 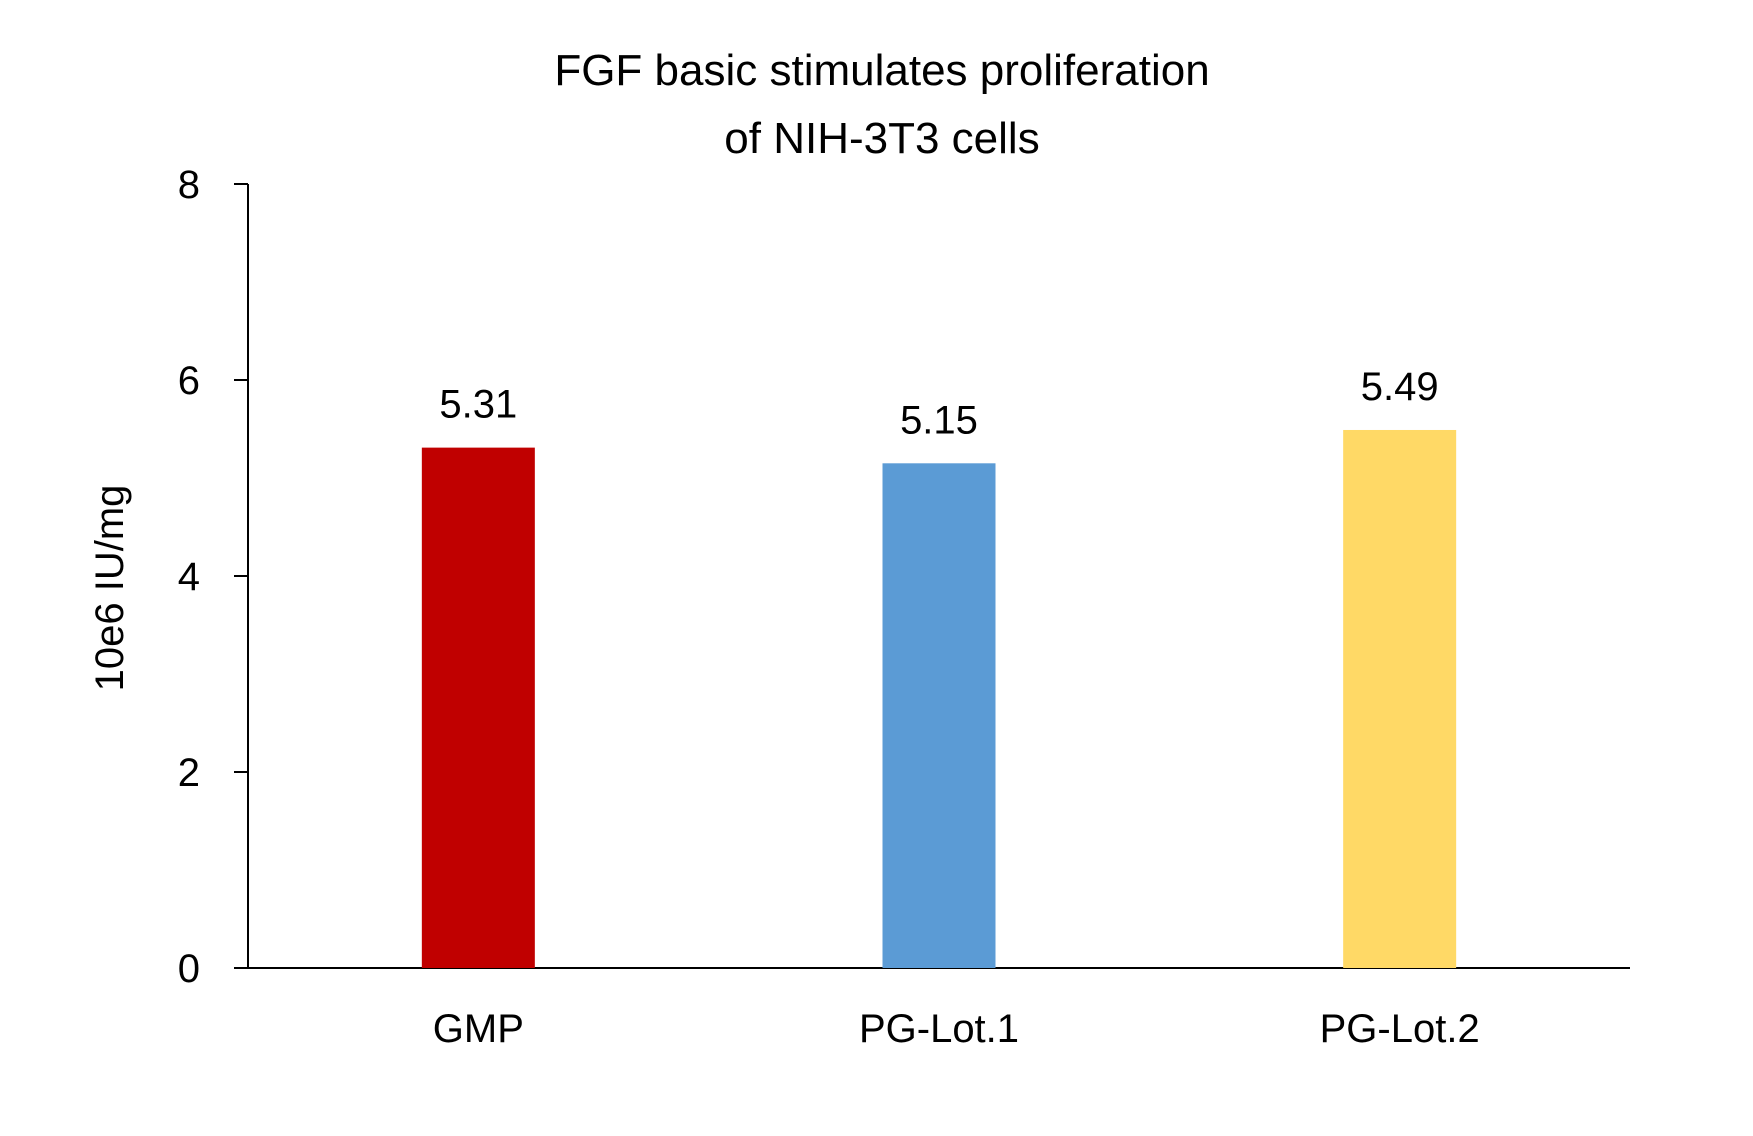 What do you see at coordinates (478, 1029) in the screenshot?
I see `x-tick-label: GMP` at bounding box center [478, 1029].